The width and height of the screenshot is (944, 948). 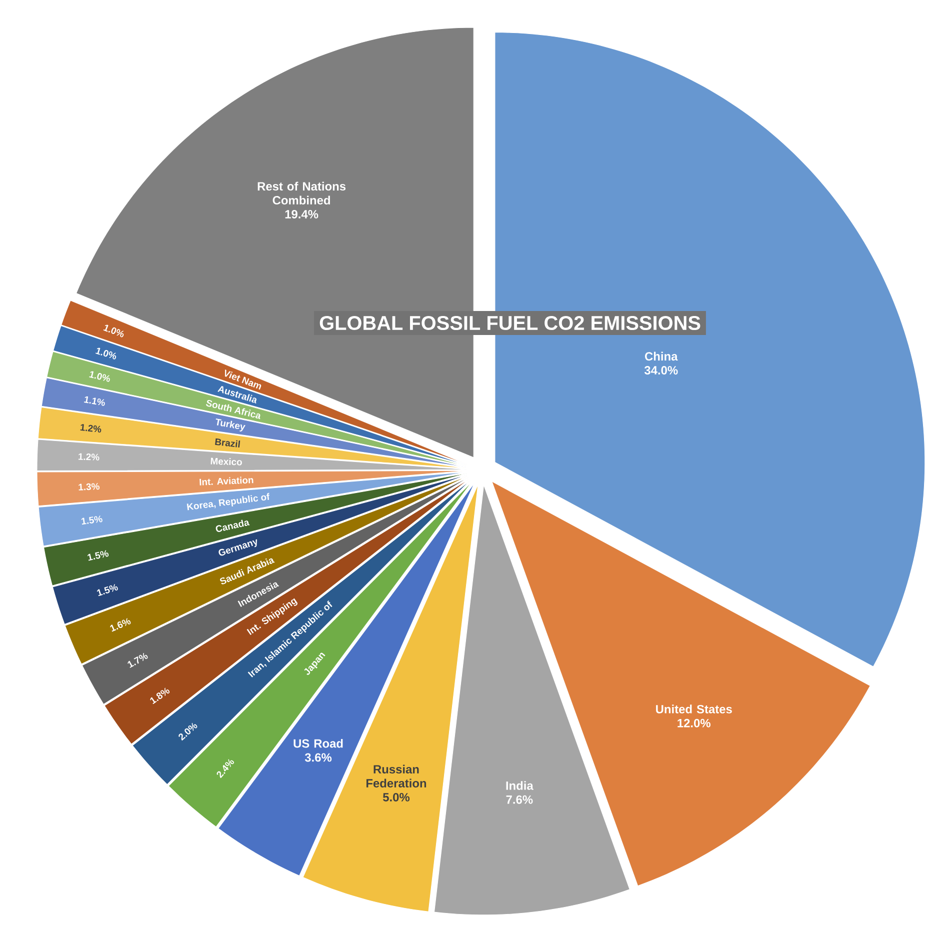 What do you see at coordinates (318, 757) in the screenshot?
I see `data-label: 3.6%` at bounding box center [318, 757].